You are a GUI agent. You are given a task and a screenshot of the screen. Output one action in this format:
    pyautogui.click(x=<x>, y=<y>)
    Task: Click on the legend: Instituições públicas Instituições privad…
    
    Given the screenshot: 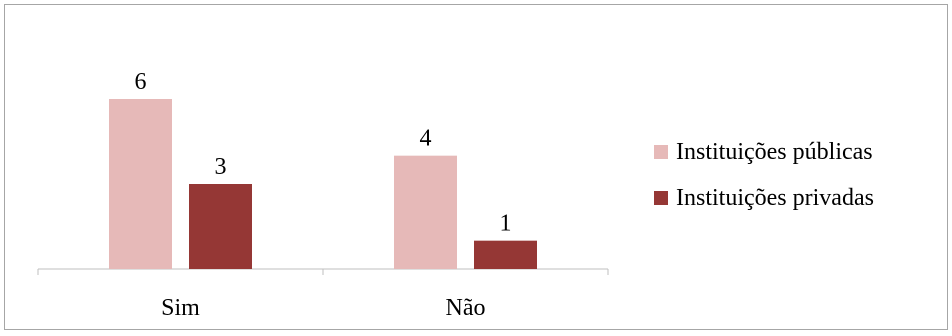 What is the action you would take?
    pyautogui.click(x=764, y=175)
    